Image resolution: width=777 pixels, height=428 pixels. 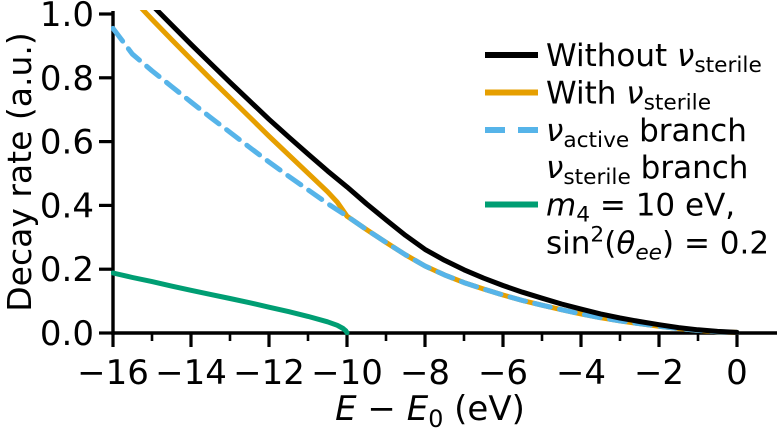 What do you see at coordinates (269, 373) in the screenshot?
I see `x-tick-label: −12` at bounding box center [269, 373].